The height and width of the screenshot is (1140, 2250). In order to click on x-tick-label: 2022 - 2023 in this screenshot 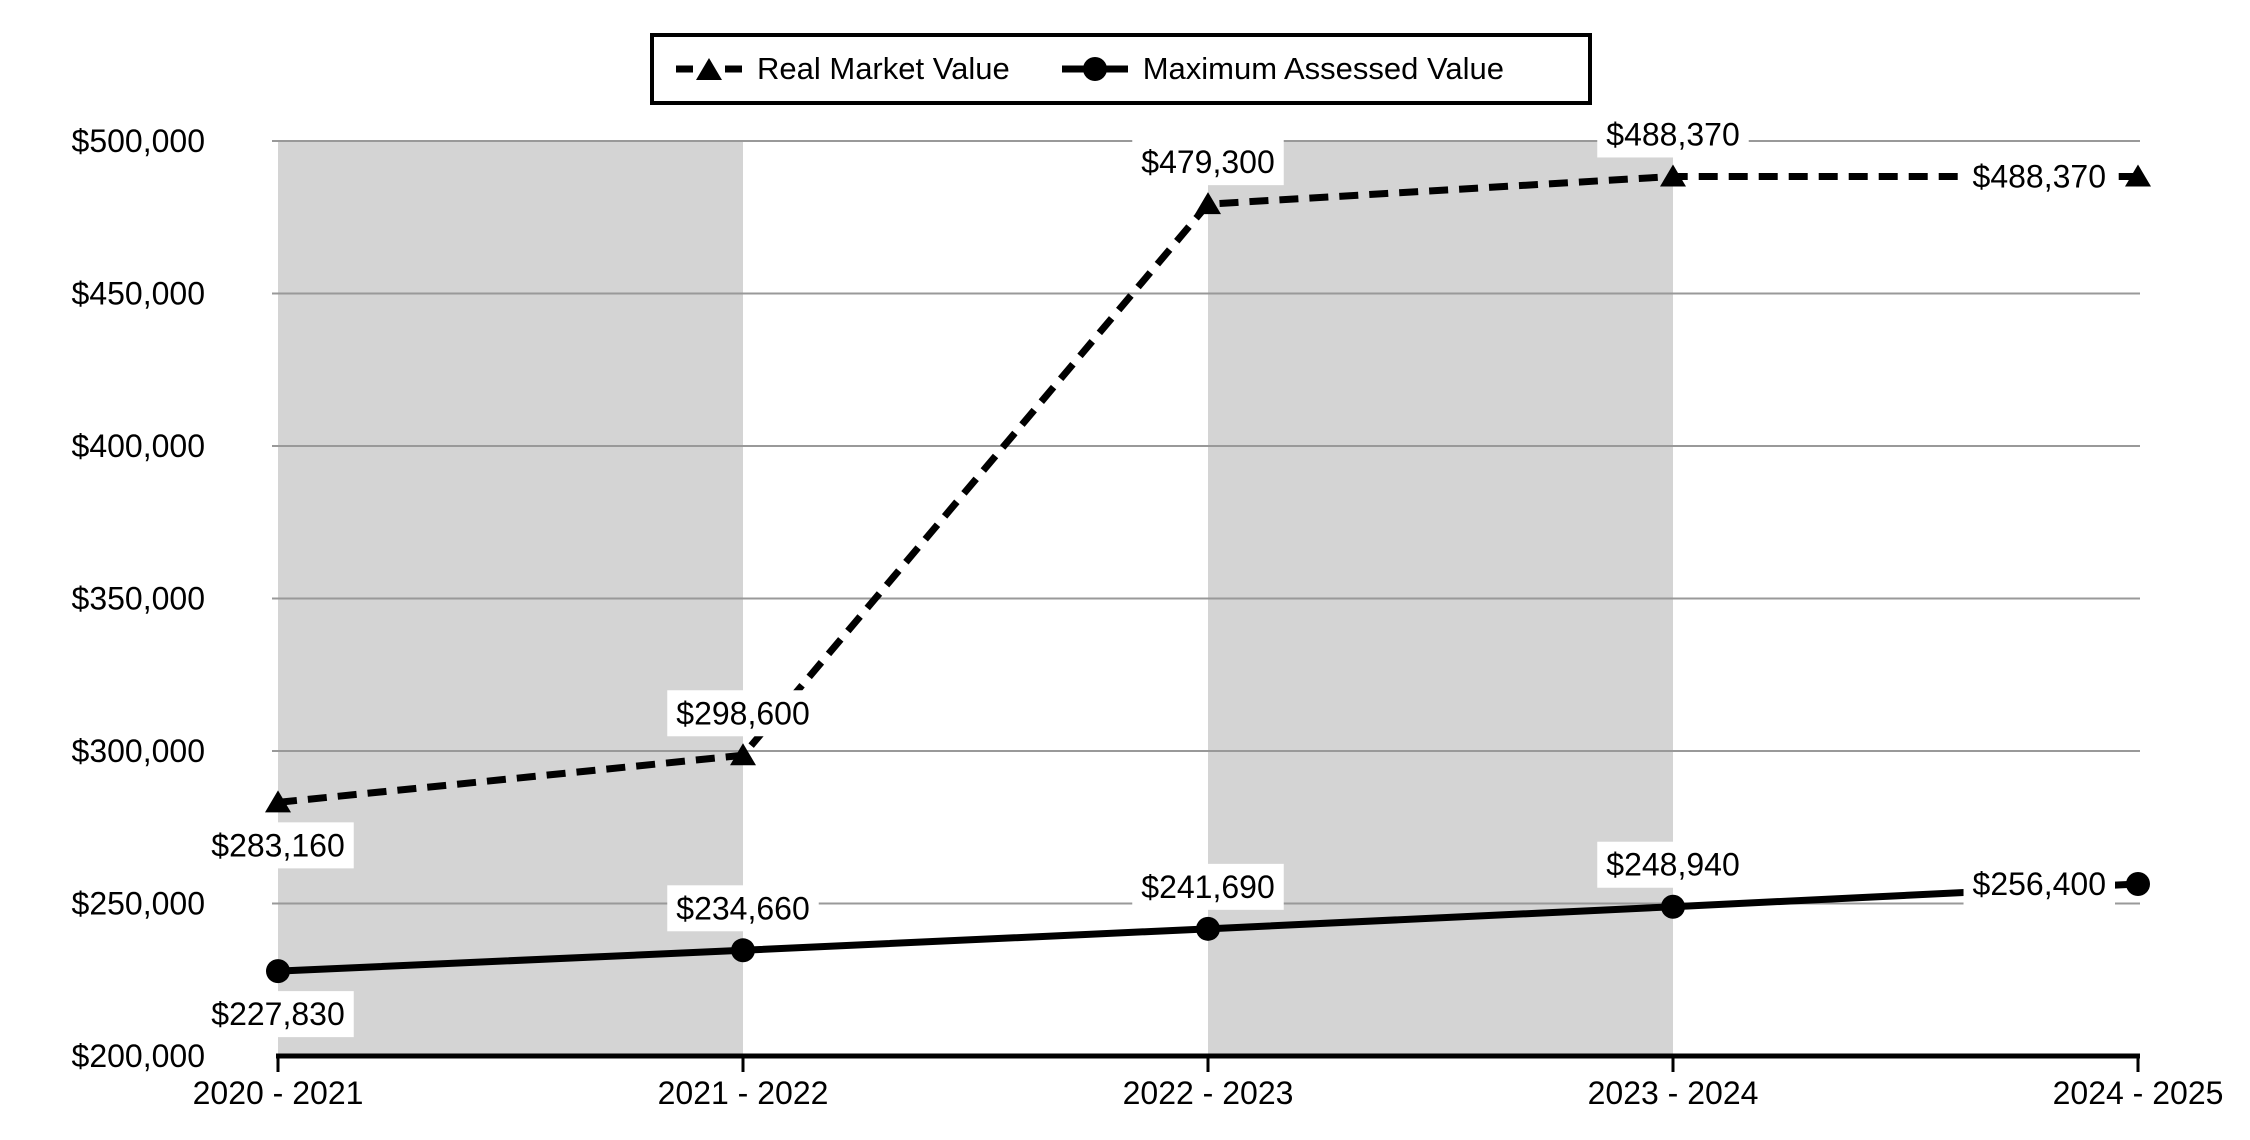, I will do `click(1208, 1093)`.